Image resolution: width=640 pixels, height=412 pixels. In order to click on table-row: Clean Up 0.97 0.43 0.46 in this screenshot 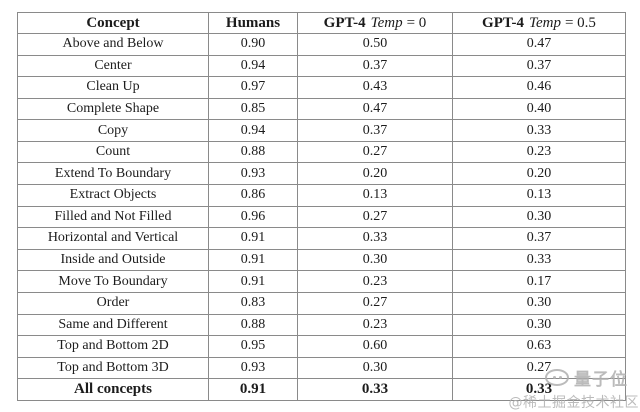, I will do `click(321, 87)`.